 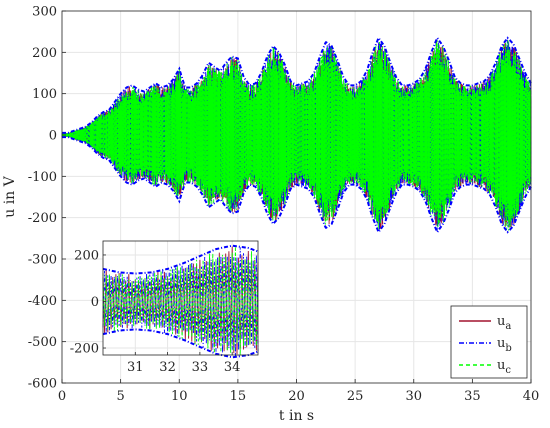 I want to click on y-tick-label: 200, so click(x=44, y=53).